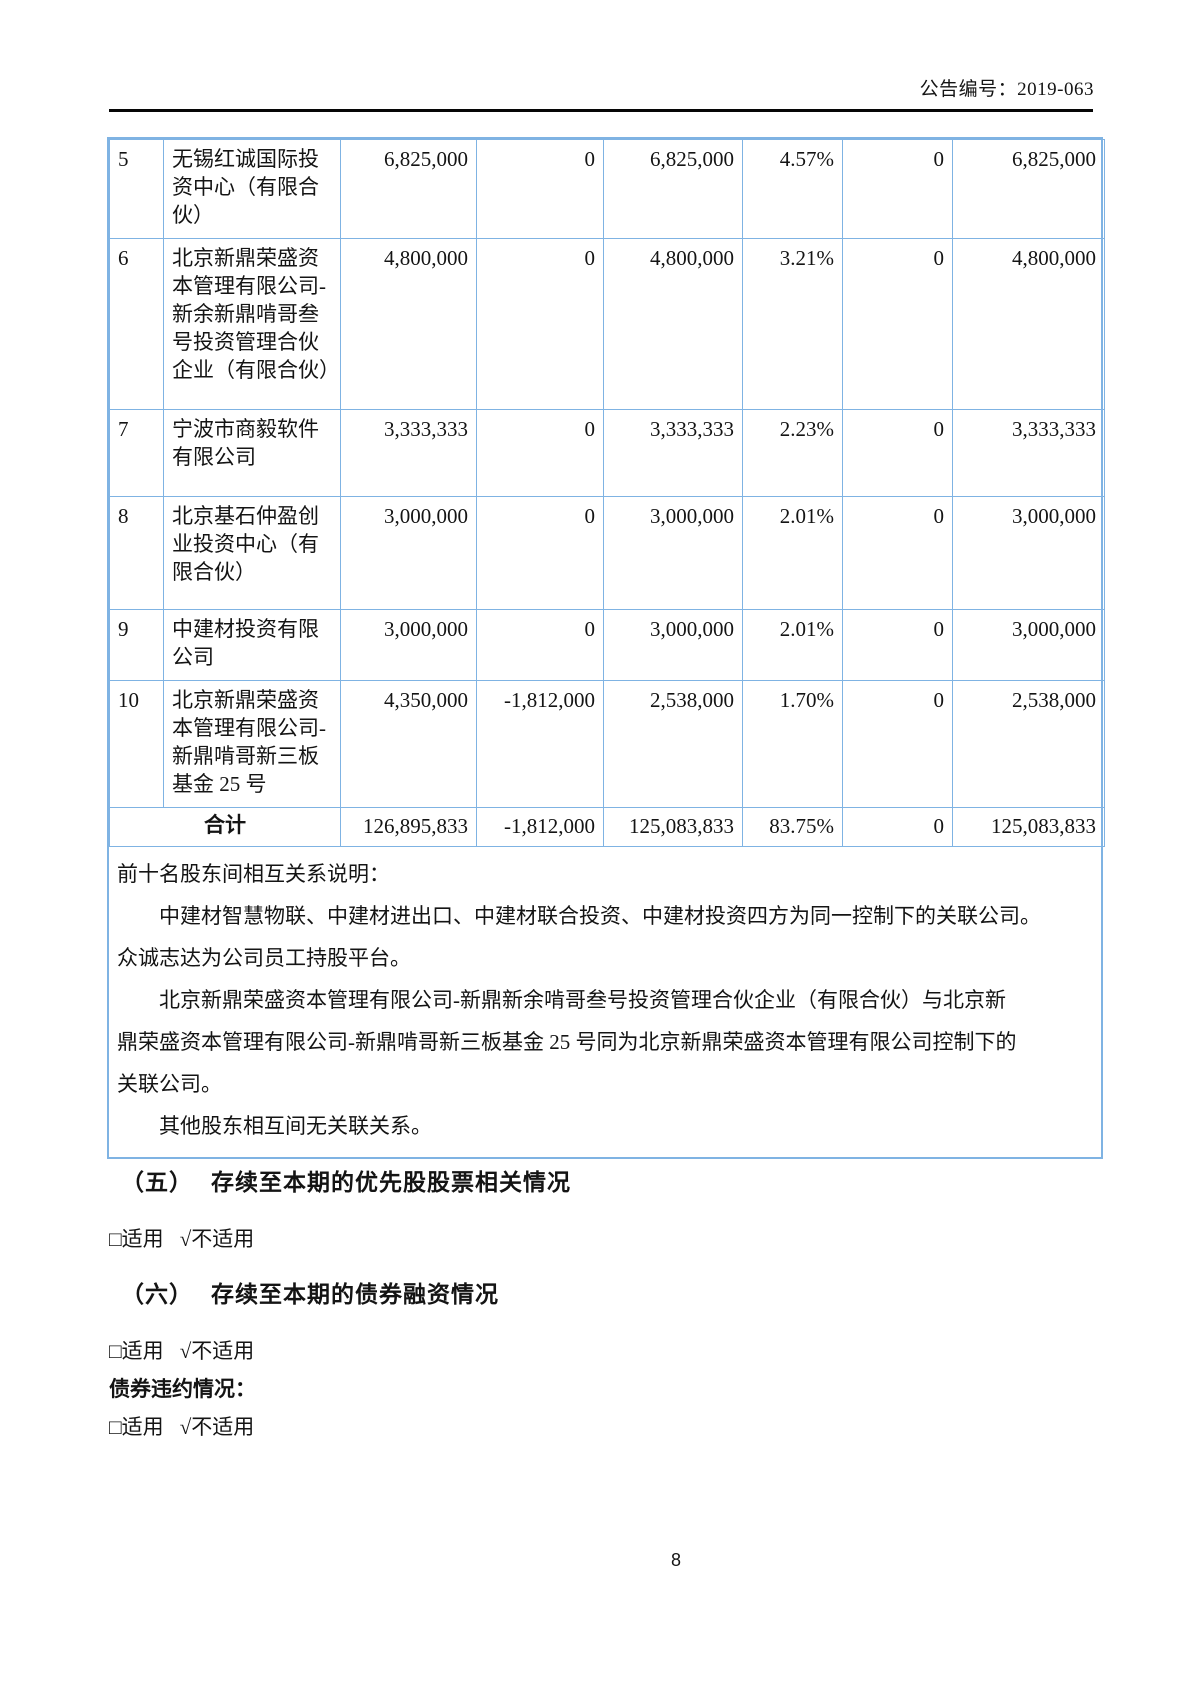 The height and width of the screenshot is (1696, 1200). What do you see at coordinates (897, 827) in the screenshot?
I see `total-value-cell: 0` at bounding box center [897, 827].